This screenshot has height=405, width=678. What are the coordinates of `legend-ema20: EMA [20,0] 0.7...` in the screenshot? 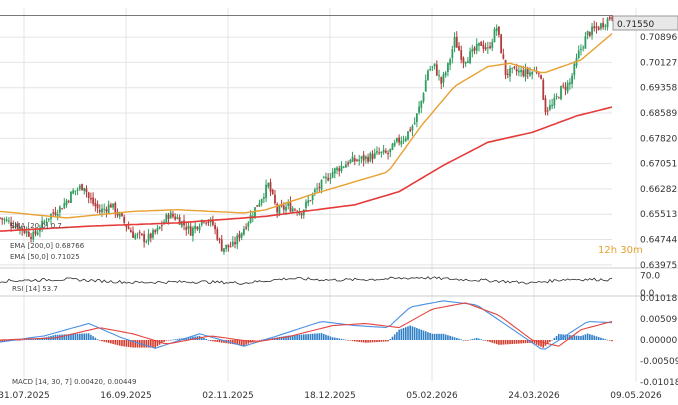 It's located at (39, 226).